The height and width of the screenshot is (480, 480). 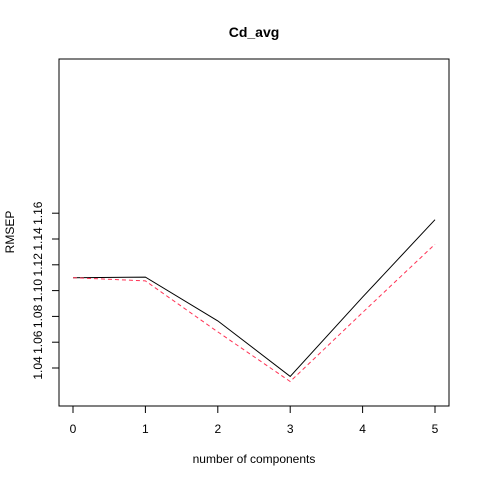 What do you see at coordinates (38, 213) in the screenshot?
I see `y-tick-label: 1.16` at bounding box center [38, 213].